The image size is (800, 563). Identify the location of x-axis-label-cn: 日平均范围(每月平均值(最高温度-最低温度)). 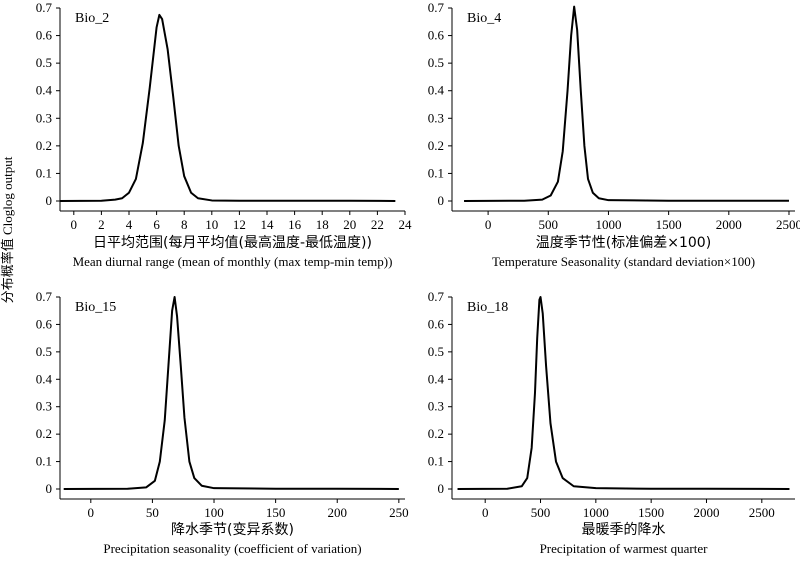
(232, 242).